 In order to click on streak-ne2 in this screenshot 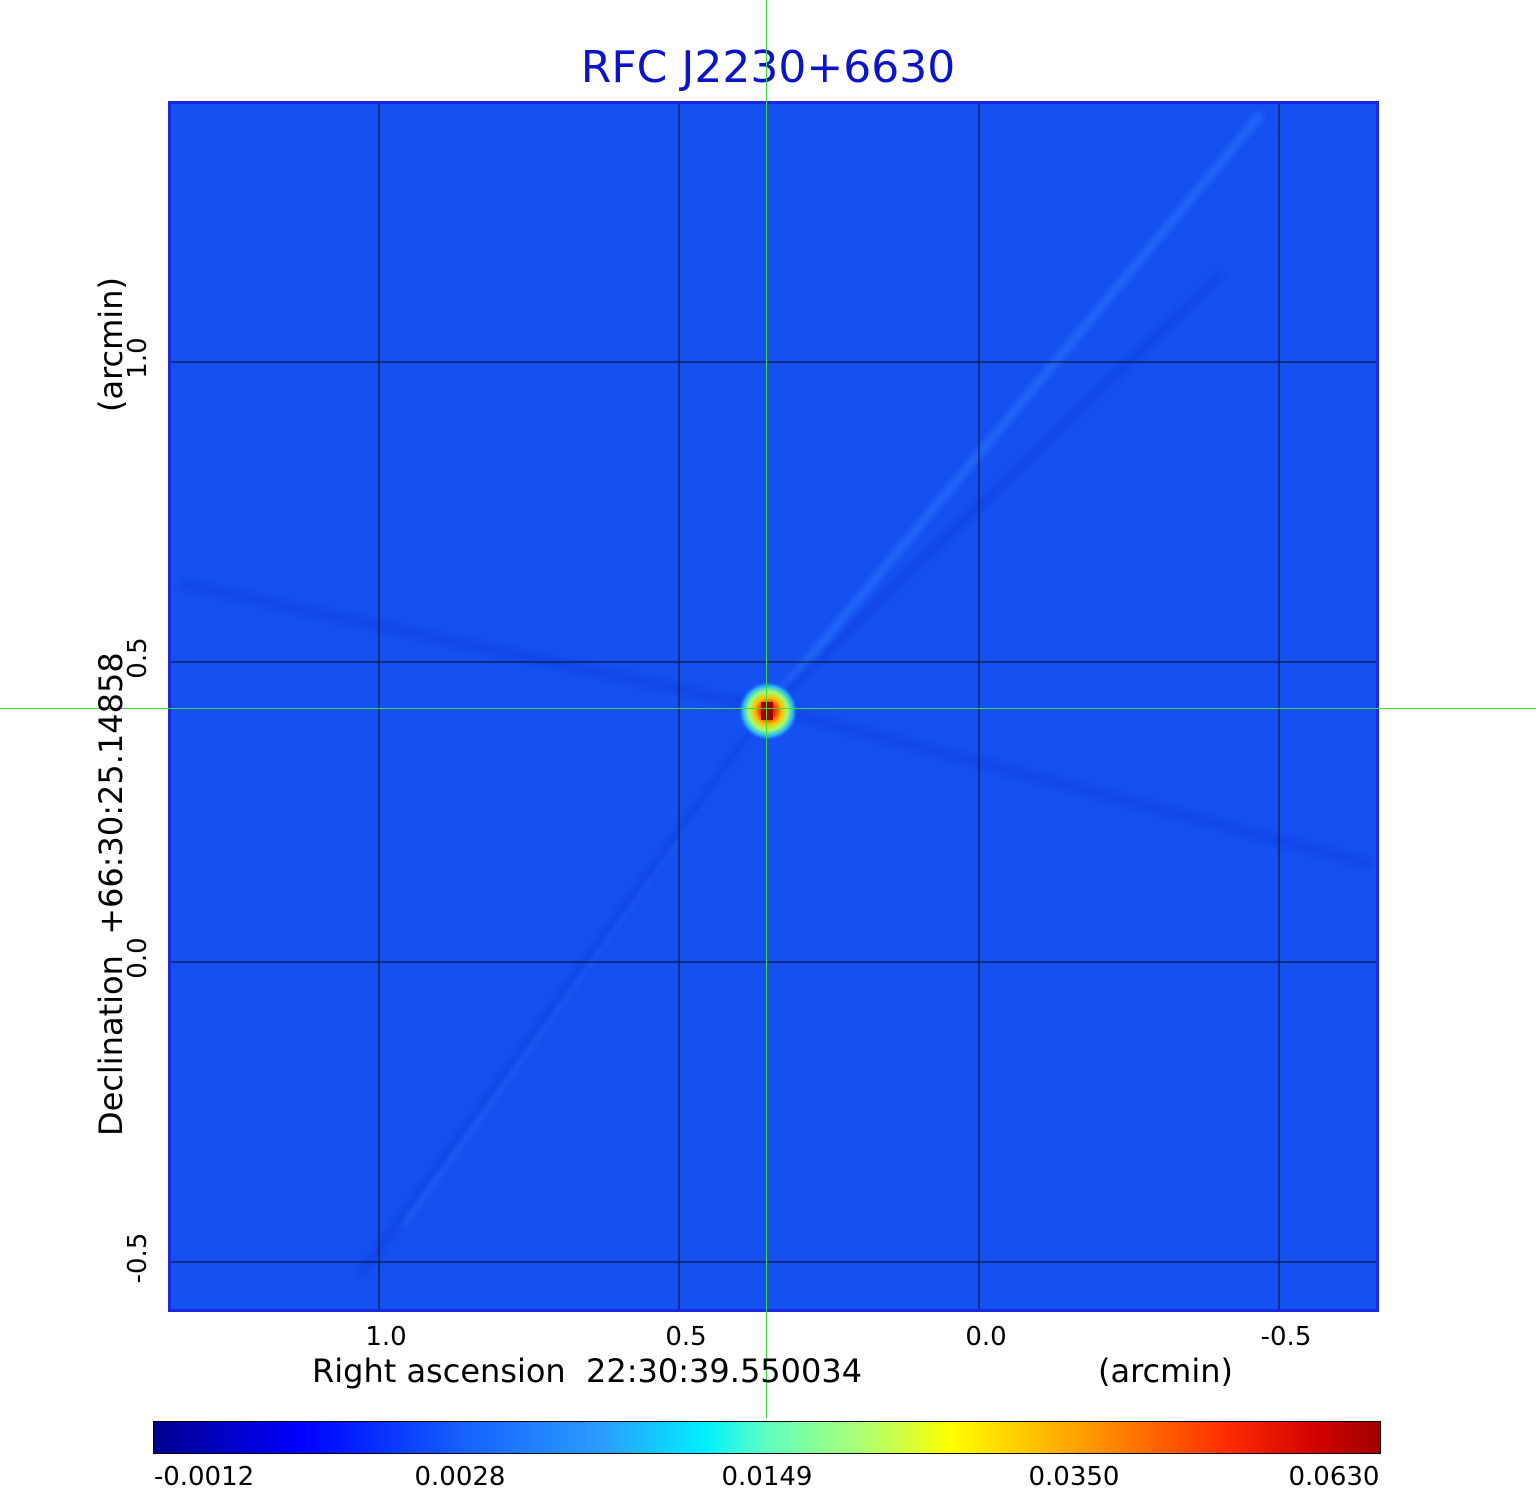, I will do `click(994, 491)`.